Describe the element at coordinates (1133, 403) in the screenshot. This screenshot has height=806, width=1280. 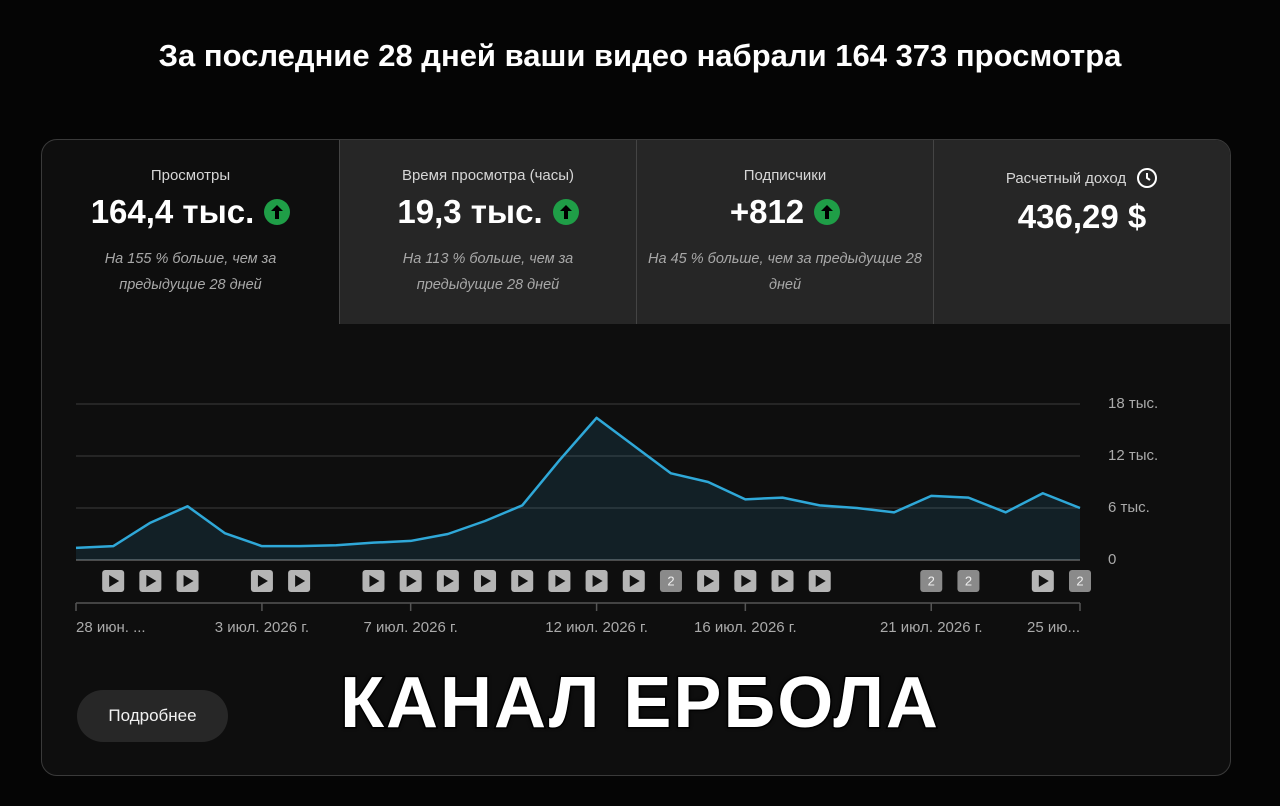
I see `y-tick-label: 18 тыс.` at that location.